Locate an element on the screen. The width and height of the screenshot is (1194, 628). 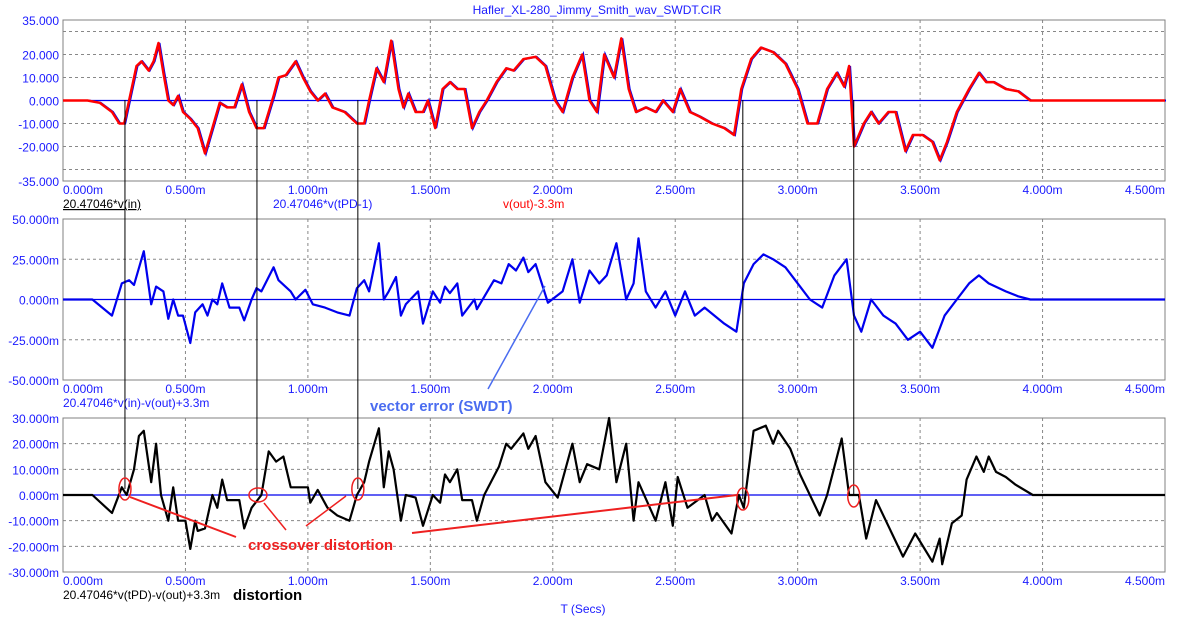
crossover-distortion-annotation: crossover distortion is located at coordinates (320, 545).